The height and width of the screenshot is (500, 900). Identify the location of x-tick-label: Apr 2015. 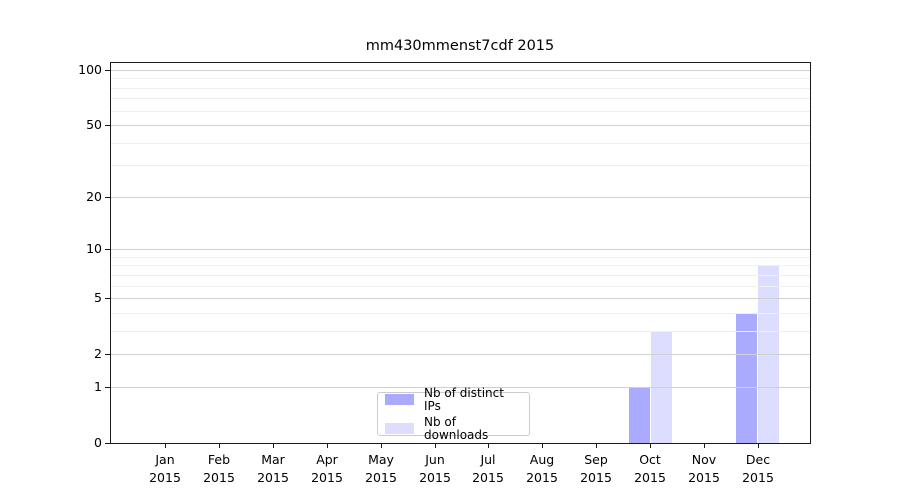
(327, 469).